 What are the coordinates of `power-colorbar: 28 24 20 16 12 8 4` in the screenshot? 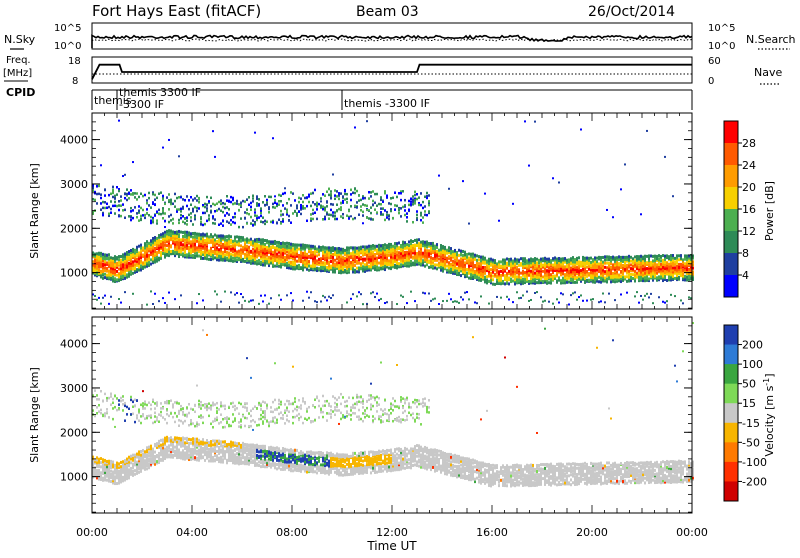 It's located at (740, 209).